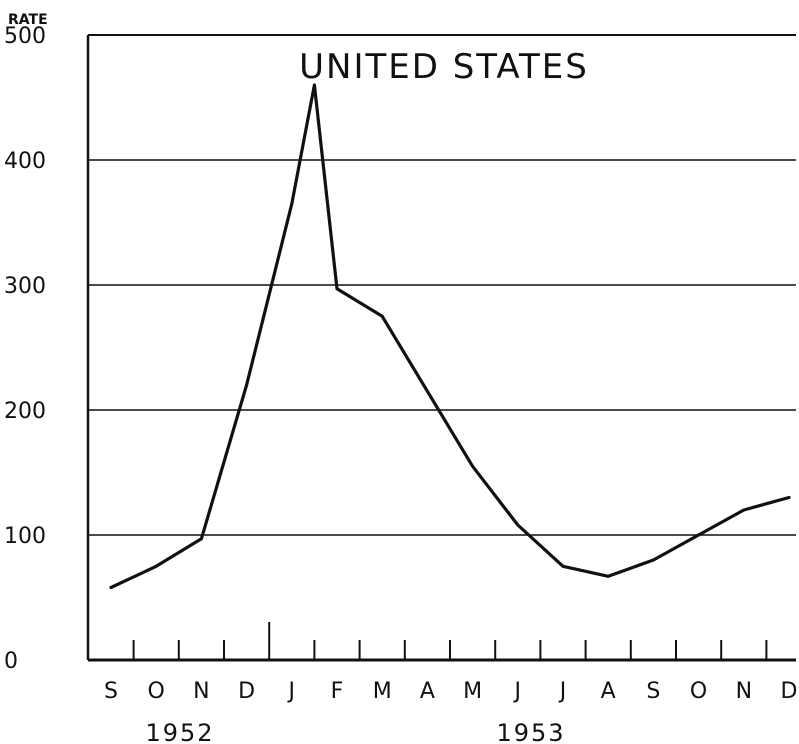 This screenshot has height=744, width=799. I want to click on year-labels: 1952 1953, so click(355, 731).